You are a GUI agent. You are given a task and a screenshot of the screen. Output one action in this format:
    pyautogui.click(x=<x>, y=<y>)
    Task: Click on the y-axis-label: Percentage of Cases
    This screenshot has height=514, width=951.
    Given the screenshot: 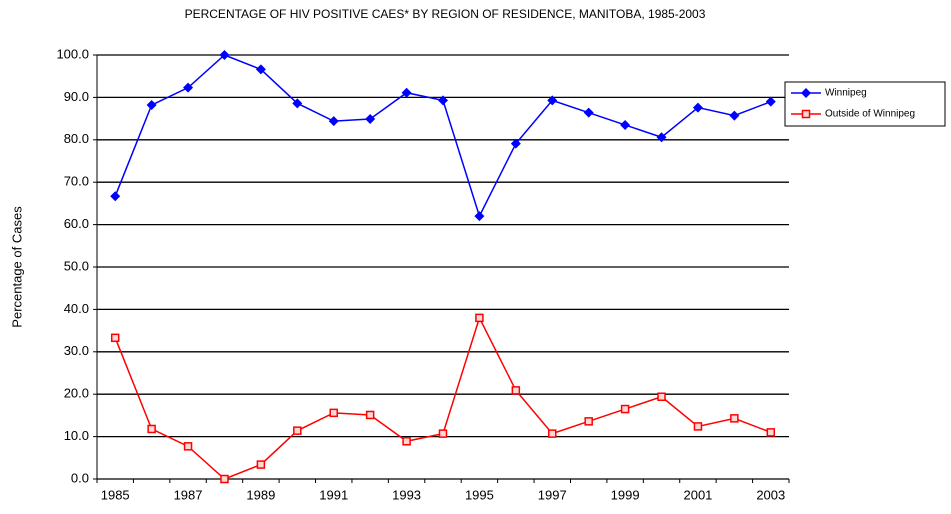 What is the action you would take?
    pyautogui.click(x=16, y=267)
    